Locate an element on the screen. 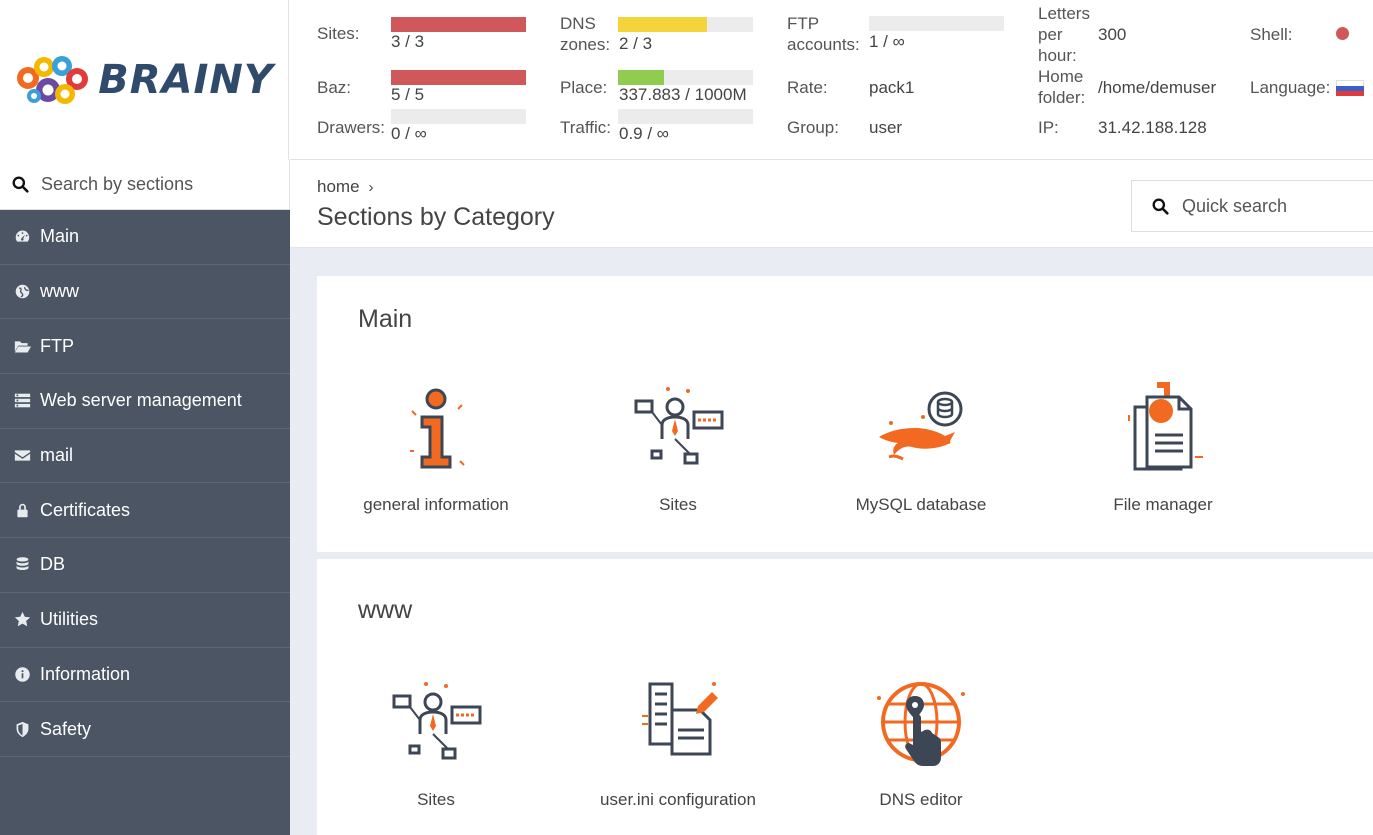 Image resolution: width=1373 pixels, height=835 pixels. dns-value: 2 / 3 is located at coordinates (636, 43).